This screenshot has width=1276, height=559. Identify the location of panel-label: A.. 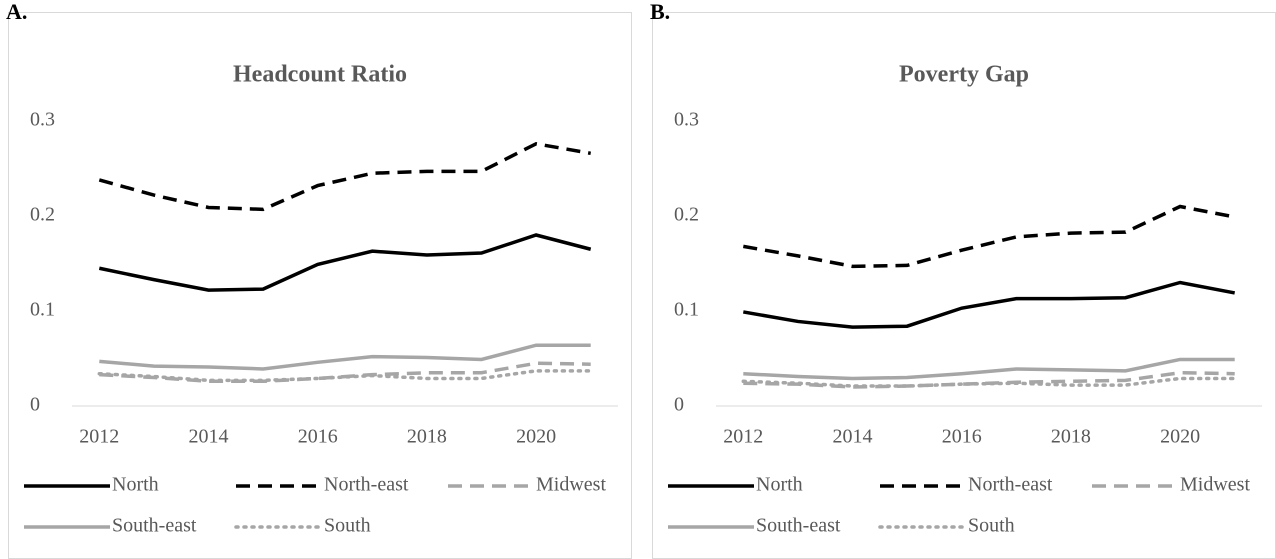
(16, 12).